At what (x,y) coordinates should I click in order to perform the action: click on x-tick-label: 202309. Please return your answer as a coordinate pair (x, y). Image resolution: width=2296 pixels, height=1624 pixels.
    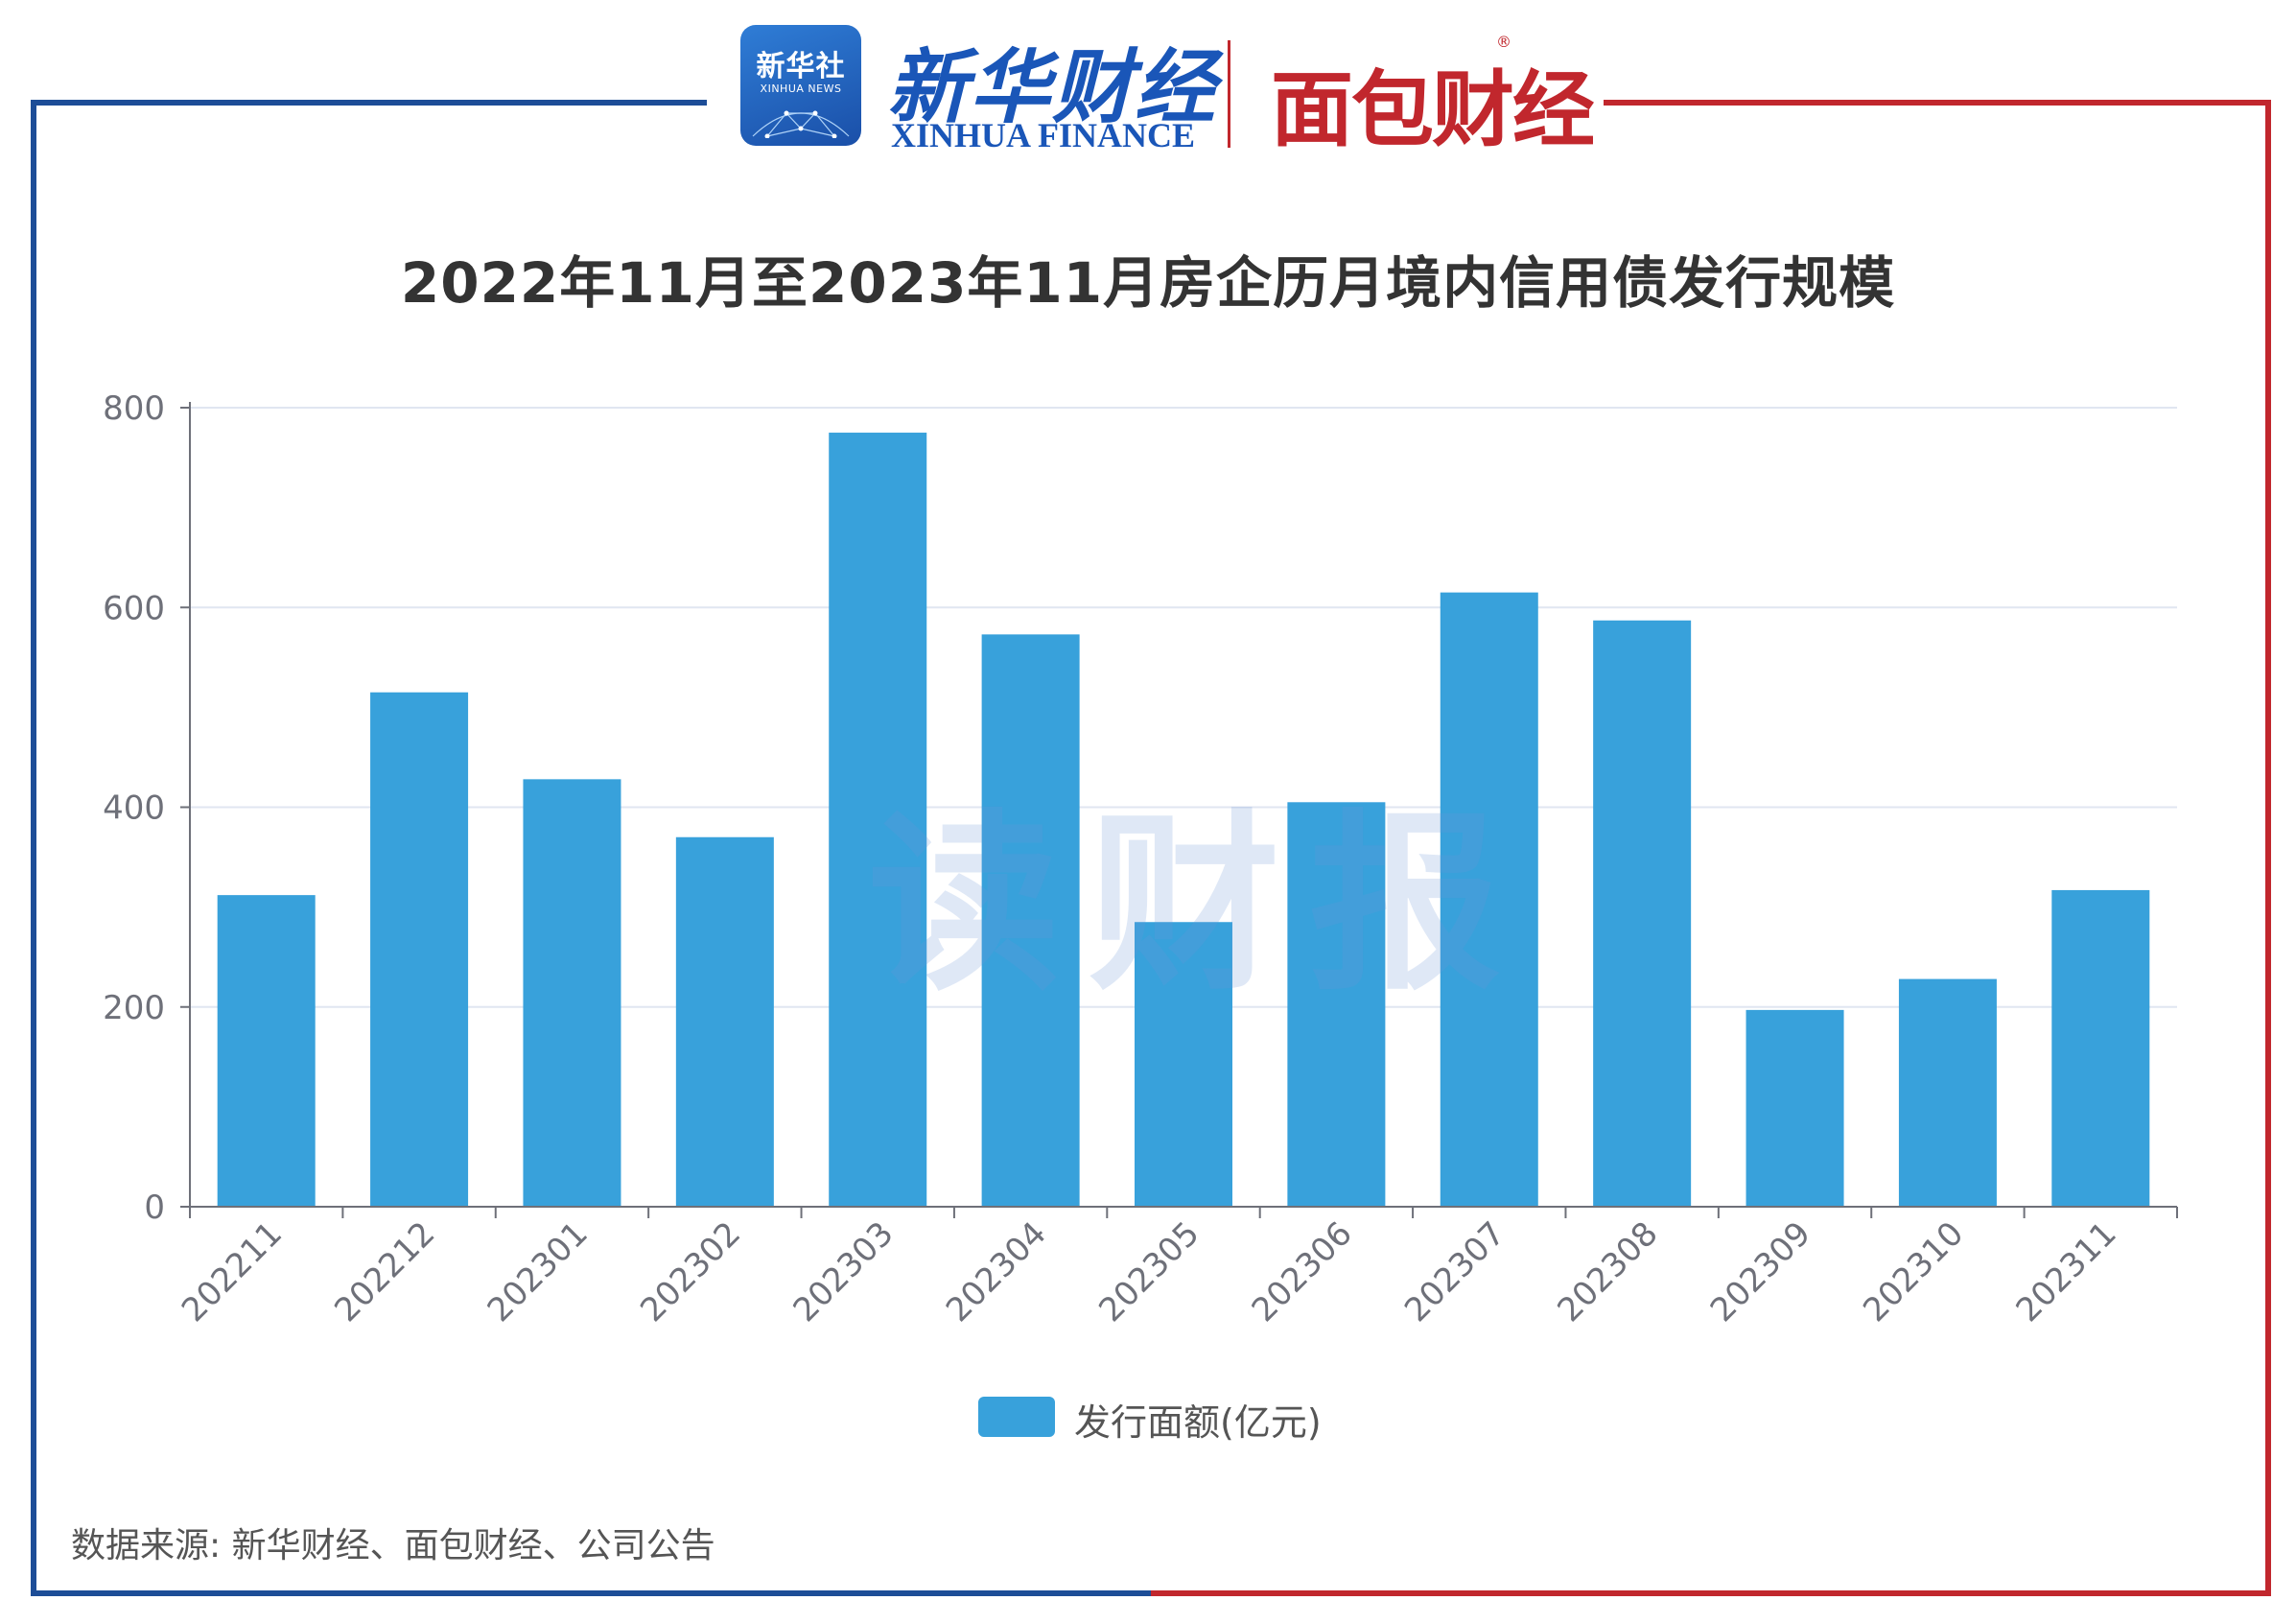
    Looking at the image, I should click on (1760, 1272).